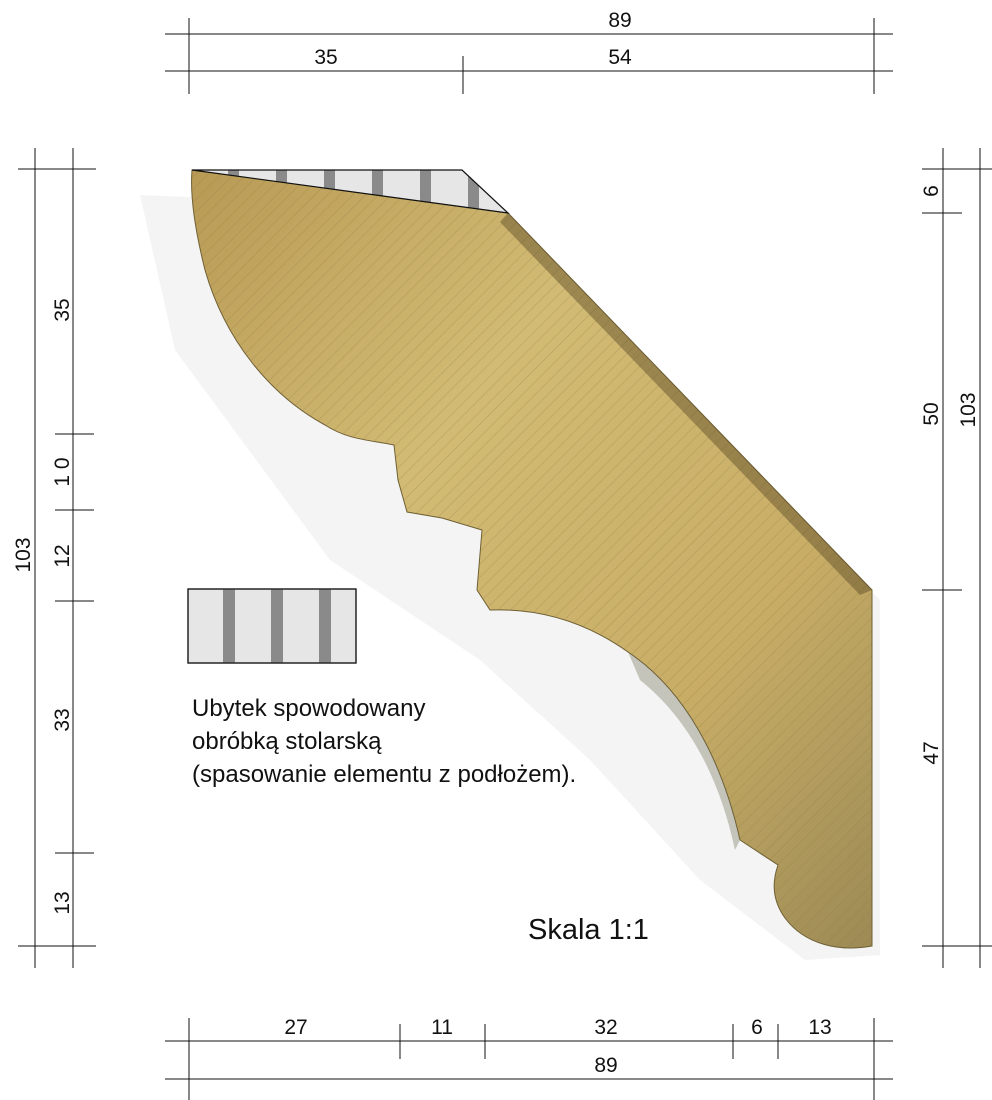 The height and width of the screenshot is (1100, 992). I want to click on dim-left-part-2: 1 0, so click(62, 471).